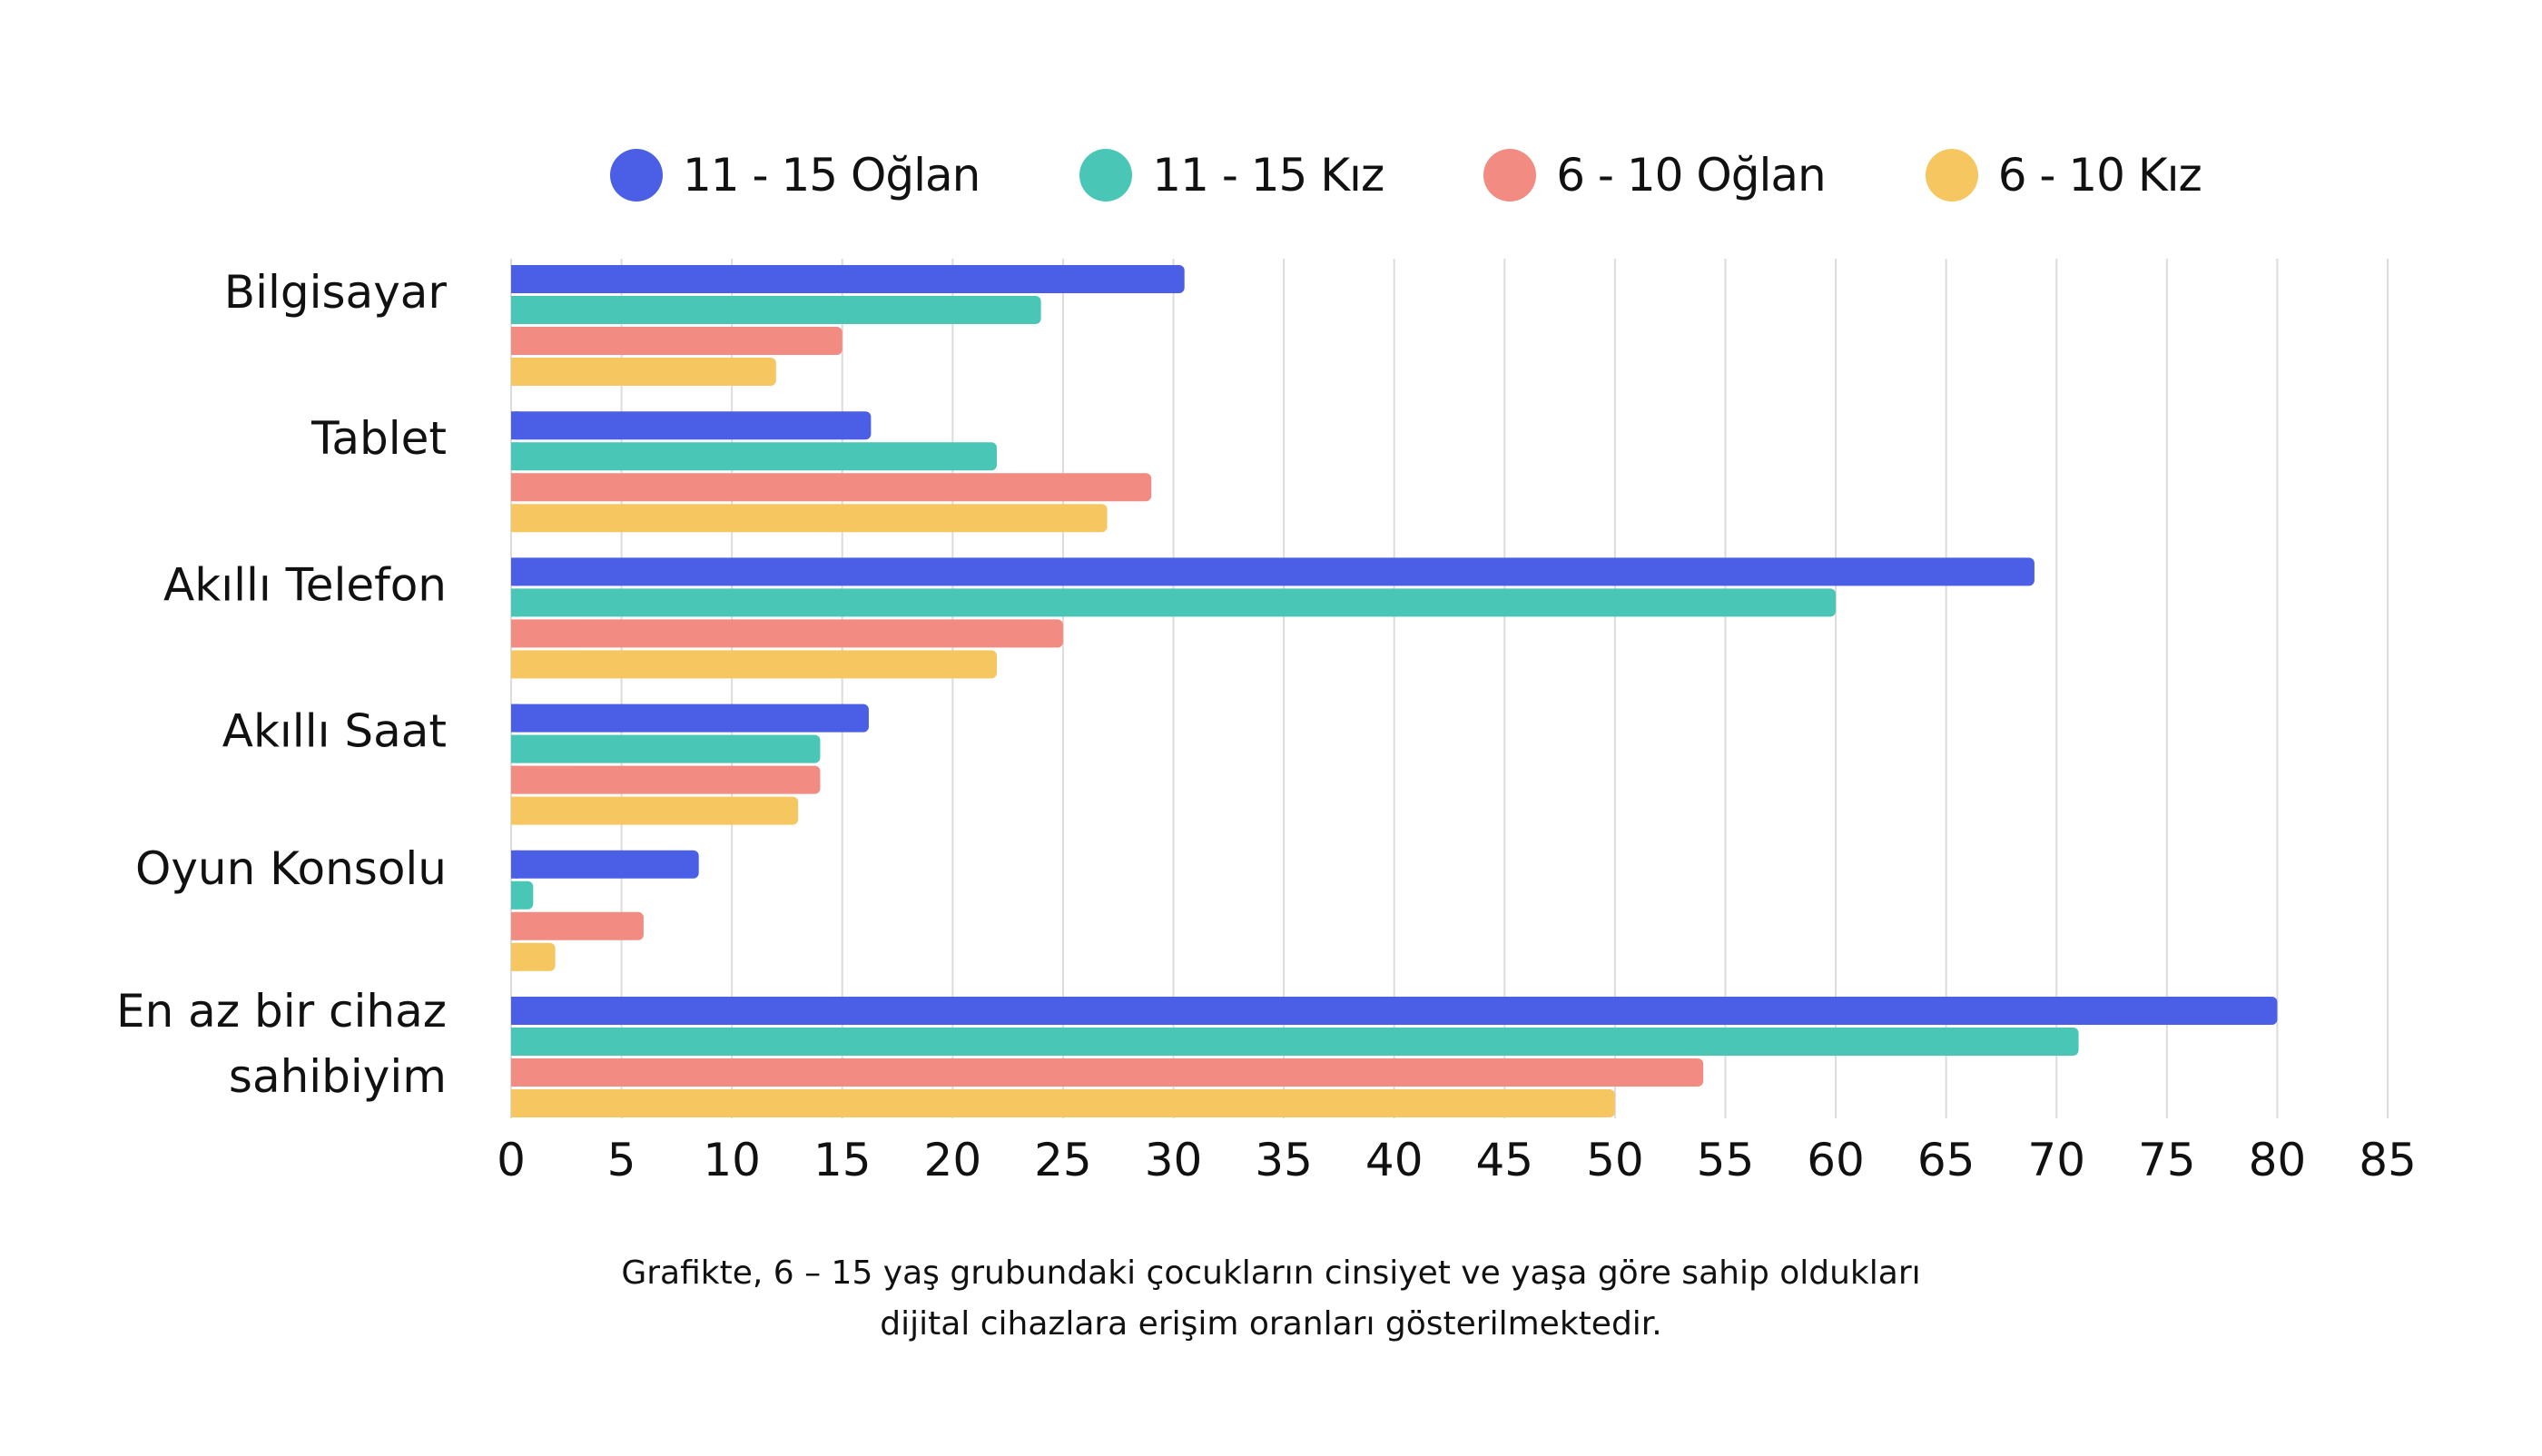 This screenshot has height=1456, width=2542. What do you see at coordinates (831, 175) in the screenshot?
I see `legend-label: 11 - 15 Oğlan` at bounding box center [831, 175].